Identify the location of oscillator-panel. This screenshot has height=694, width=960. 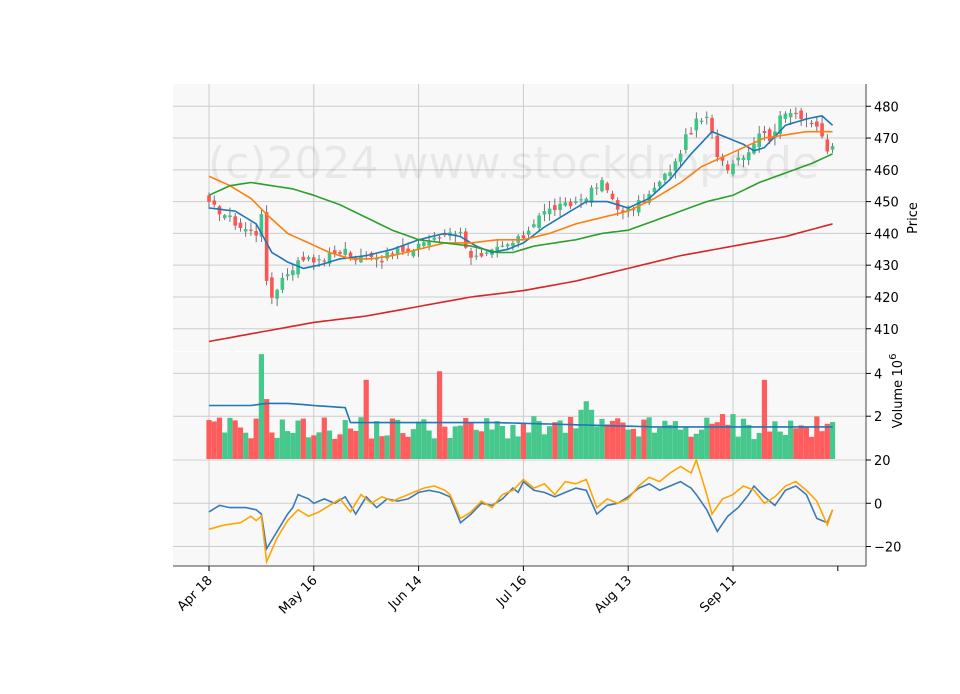
(519, 513).